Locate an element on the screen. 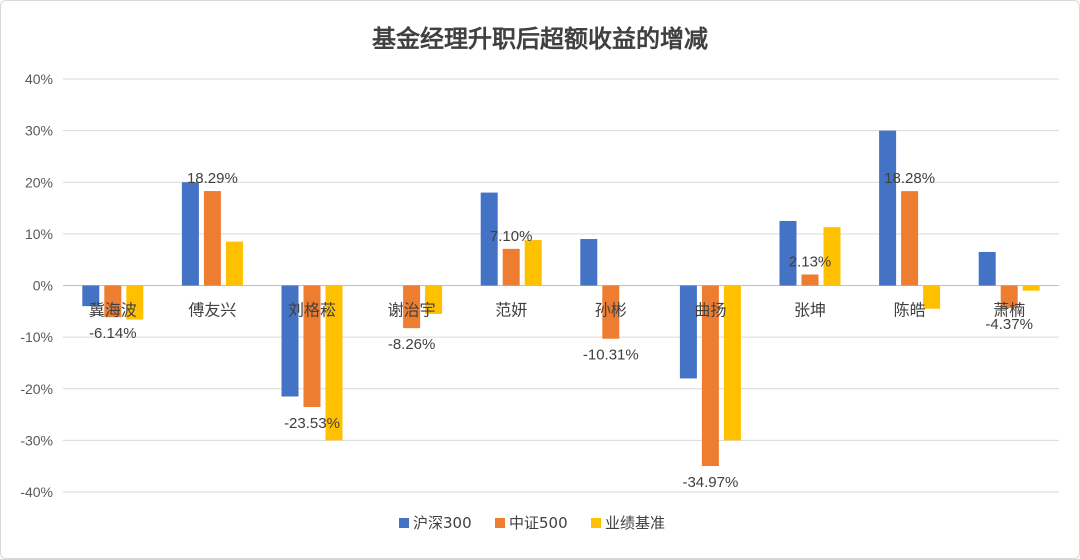 The image size is (1080, 559). data-label: -4.37% is located at coordinates (1009, 324).